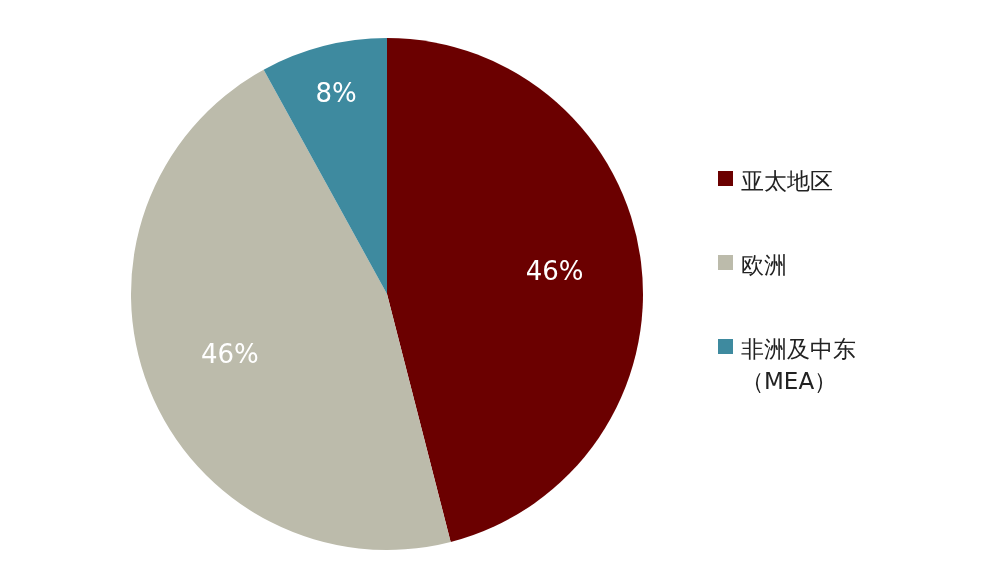 This screenshot has width=1002, height=584. What do you see at coordinates (764, 265) in the screenshot?
I see `legend-label: 欧洲` at bounding box center [764, 265].